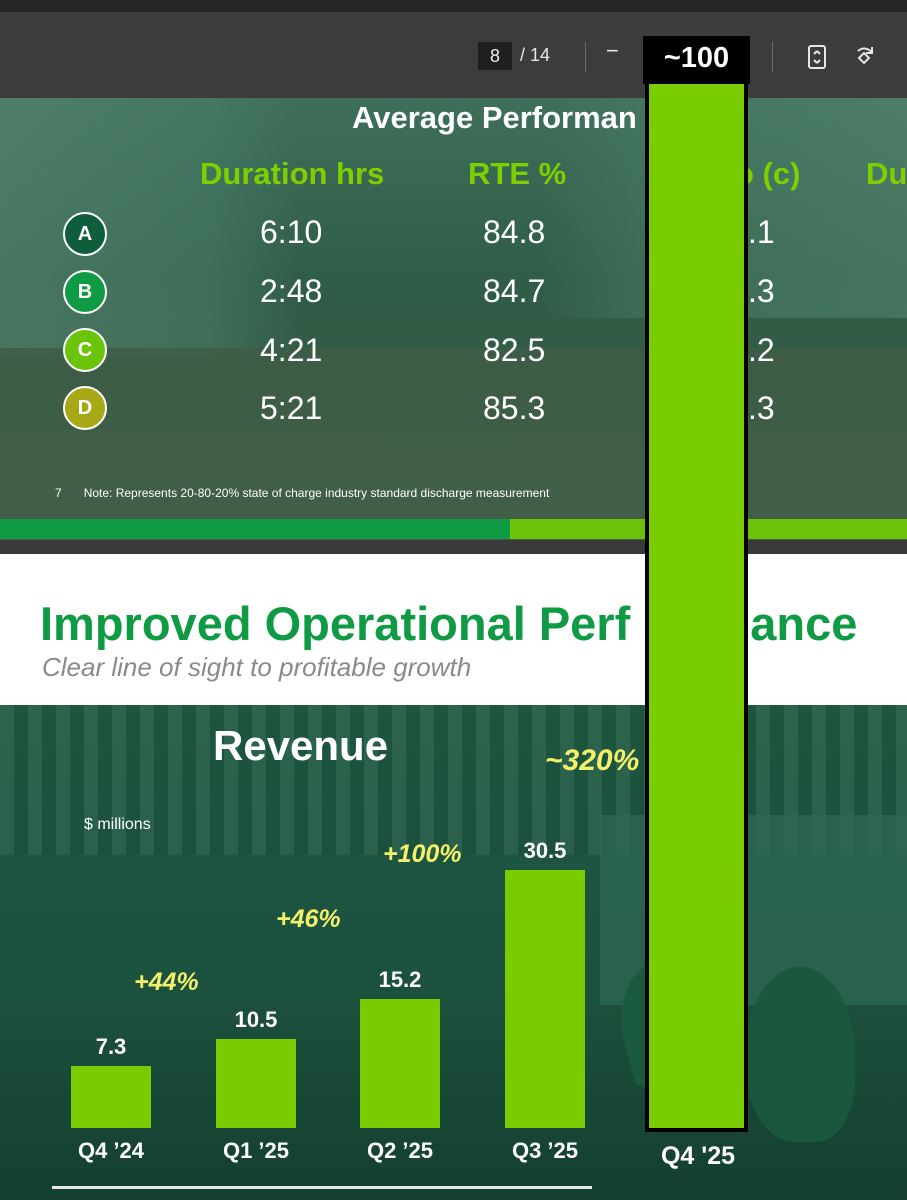 This screenshot has height=1200, width=907. What do you see at coordinates (85, 292) in the screenshot?
I see `row-badge-b: B` at bounding box center [85, 292].